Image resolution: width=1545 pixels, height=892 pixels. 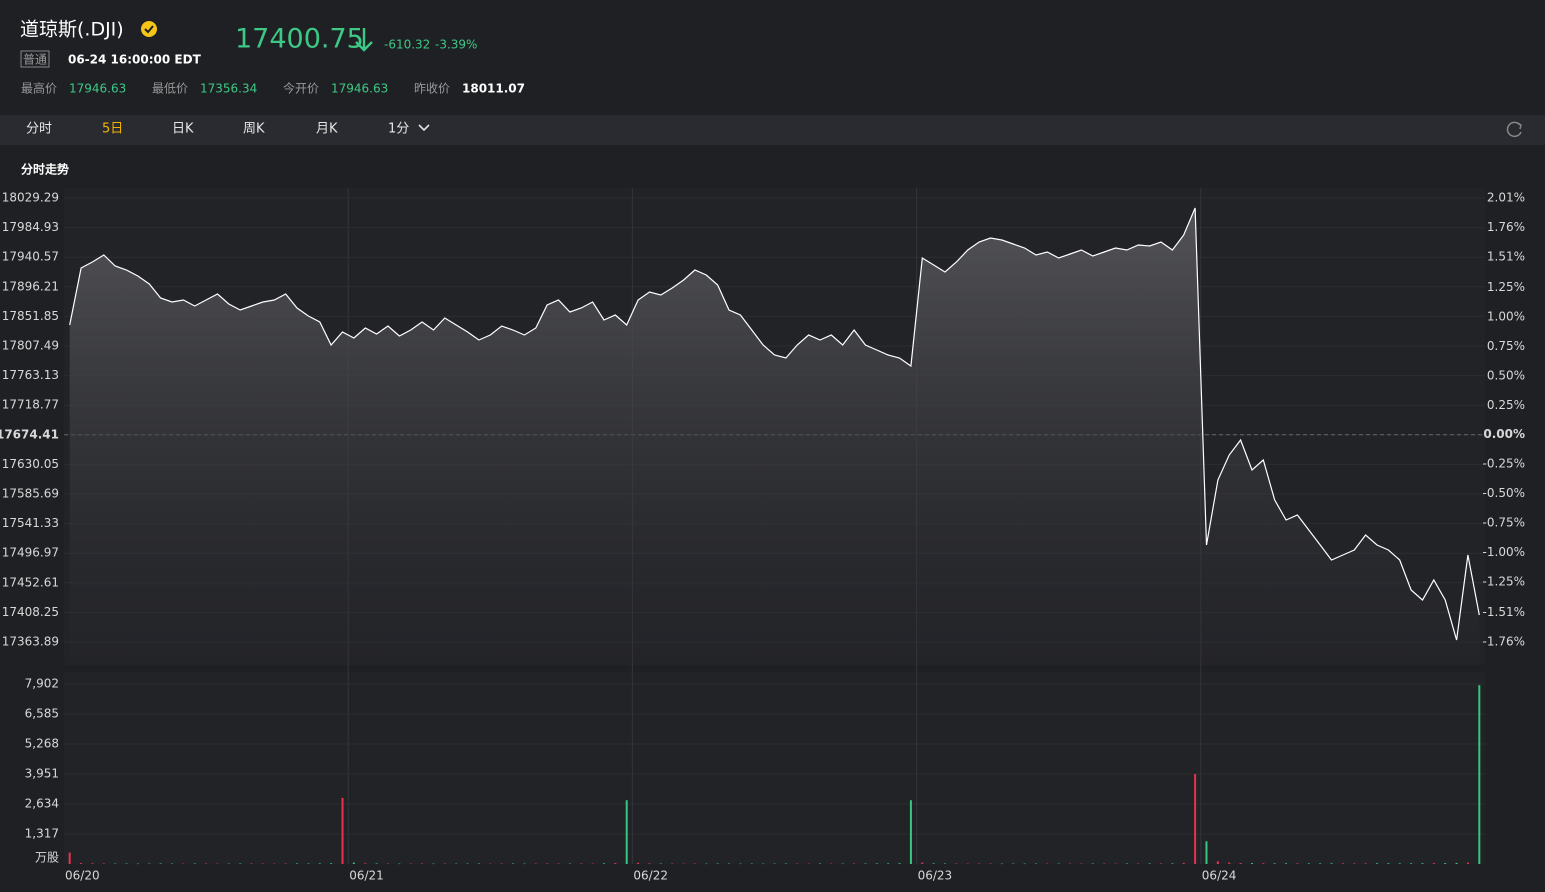 What do you see at coordinates (135, 60) in the screenshot?
I see `time: 06-24 16:00:00 EDT` at bounding box center [135, 60].